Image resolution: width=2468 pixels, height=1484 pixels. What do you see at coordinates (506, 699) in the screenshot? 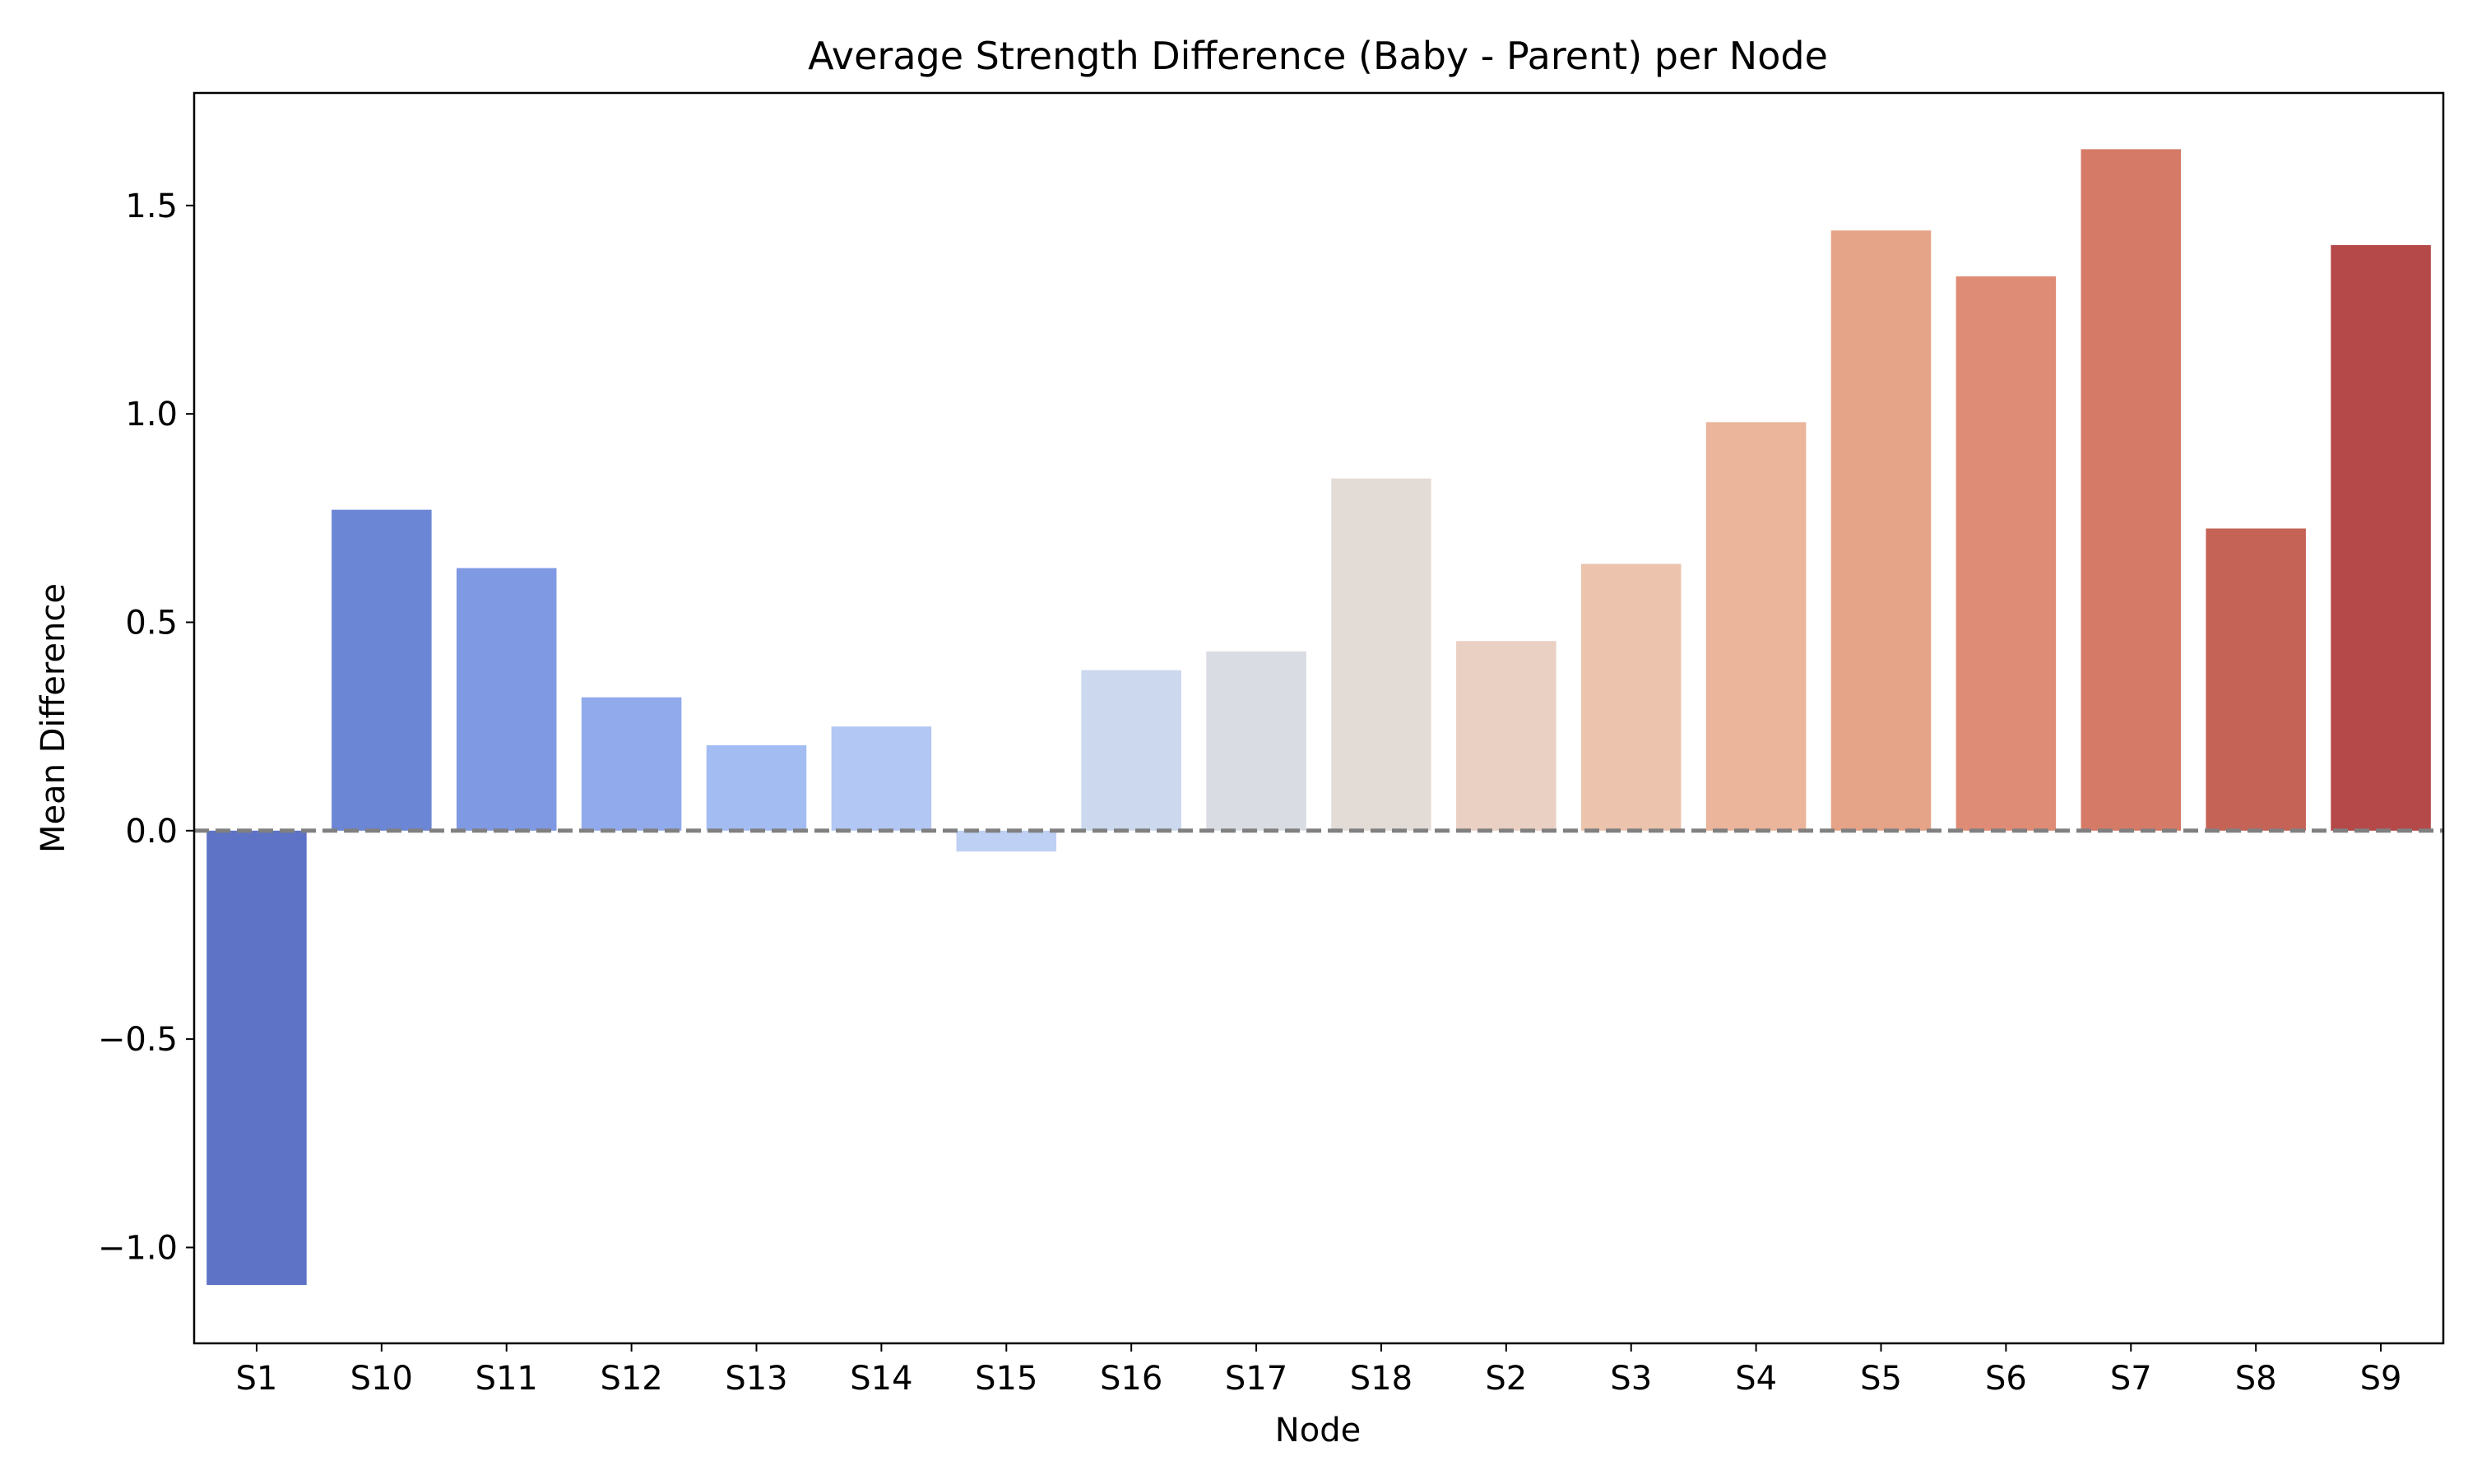
I see `bar-s11` at bounding box center [506, 699].